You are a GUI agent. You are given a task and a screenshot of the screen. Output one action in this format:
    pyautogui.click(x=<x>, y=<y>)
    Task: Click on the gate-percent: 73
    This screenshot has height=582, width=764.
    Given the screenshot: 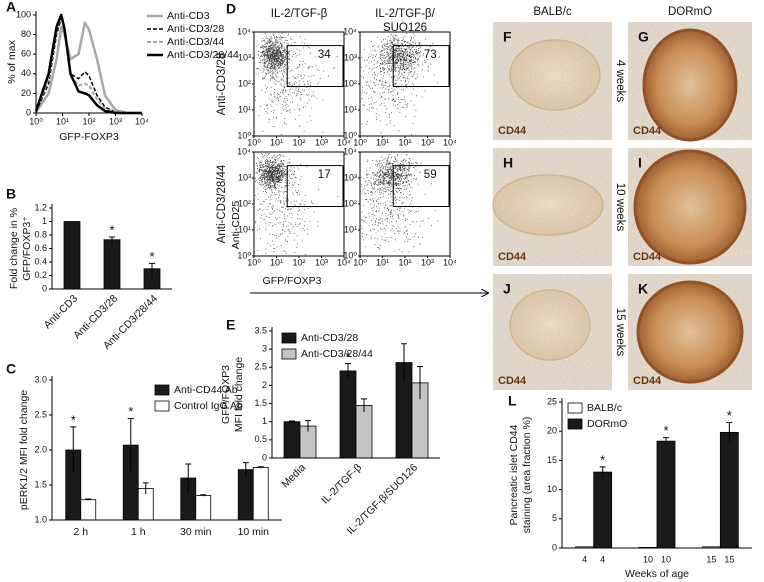 What is the action you would take?
    pyautogui.click(x=430, y=55)
    